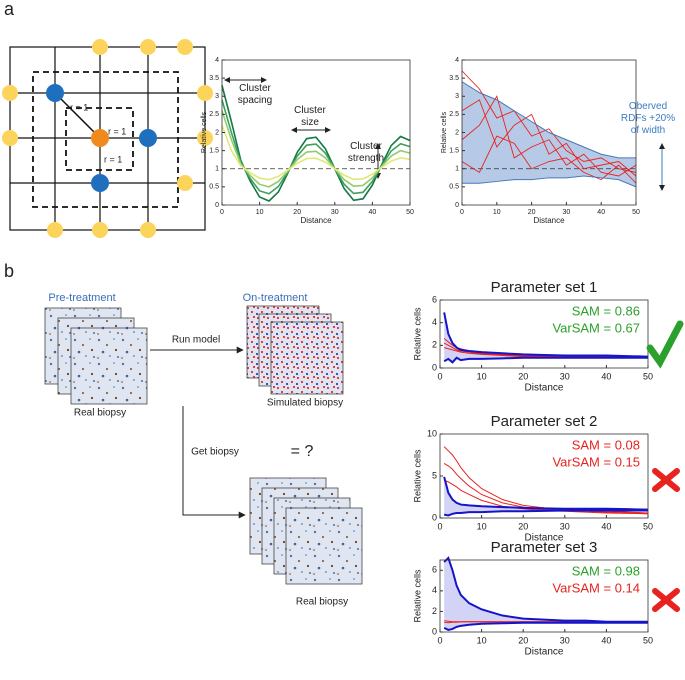  Describe the element at coordinates (457, 96) in the screenshot. I see `y-tick-label: 3` at that location.